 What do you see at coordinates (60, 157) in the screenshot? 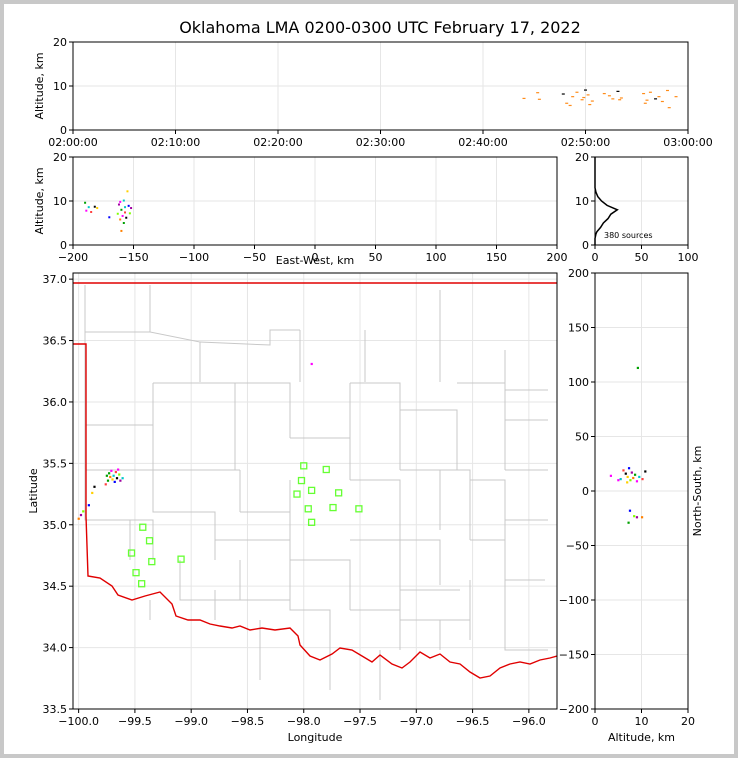
I see `y-tick-label: 20` at bounding box center [60, 157].